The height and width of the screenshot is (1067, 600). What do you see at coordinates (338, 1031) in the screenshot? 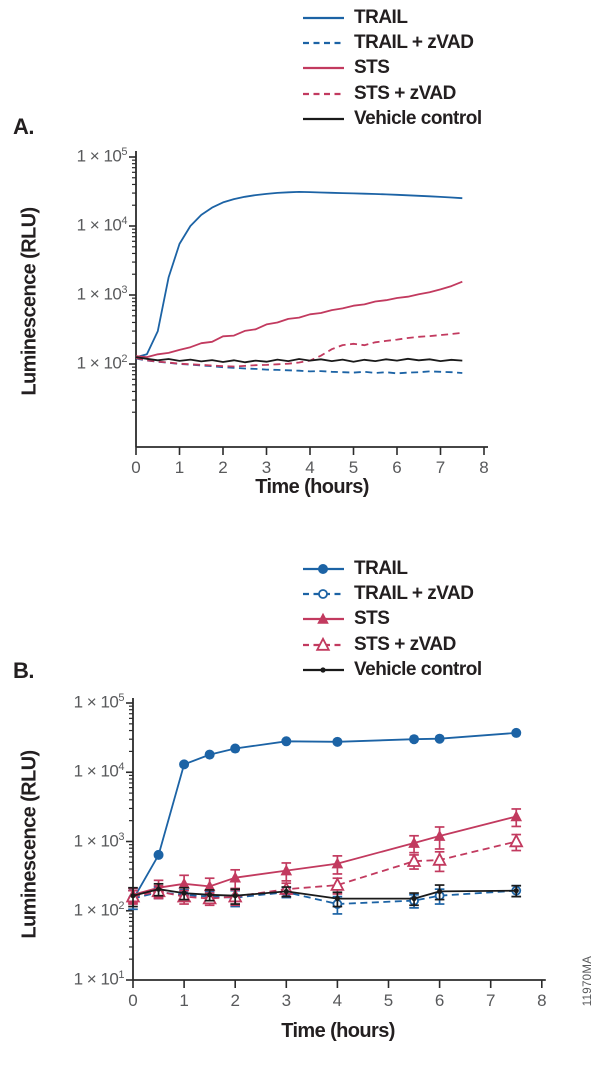
I see `panel-b-x-axis-title: Time (hours)` at bounding box center [338, 1031].